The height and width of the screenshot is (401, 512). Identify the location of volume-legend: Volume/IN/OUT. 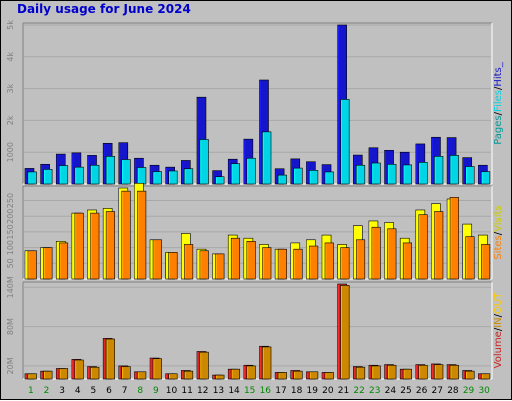
(498, 330).